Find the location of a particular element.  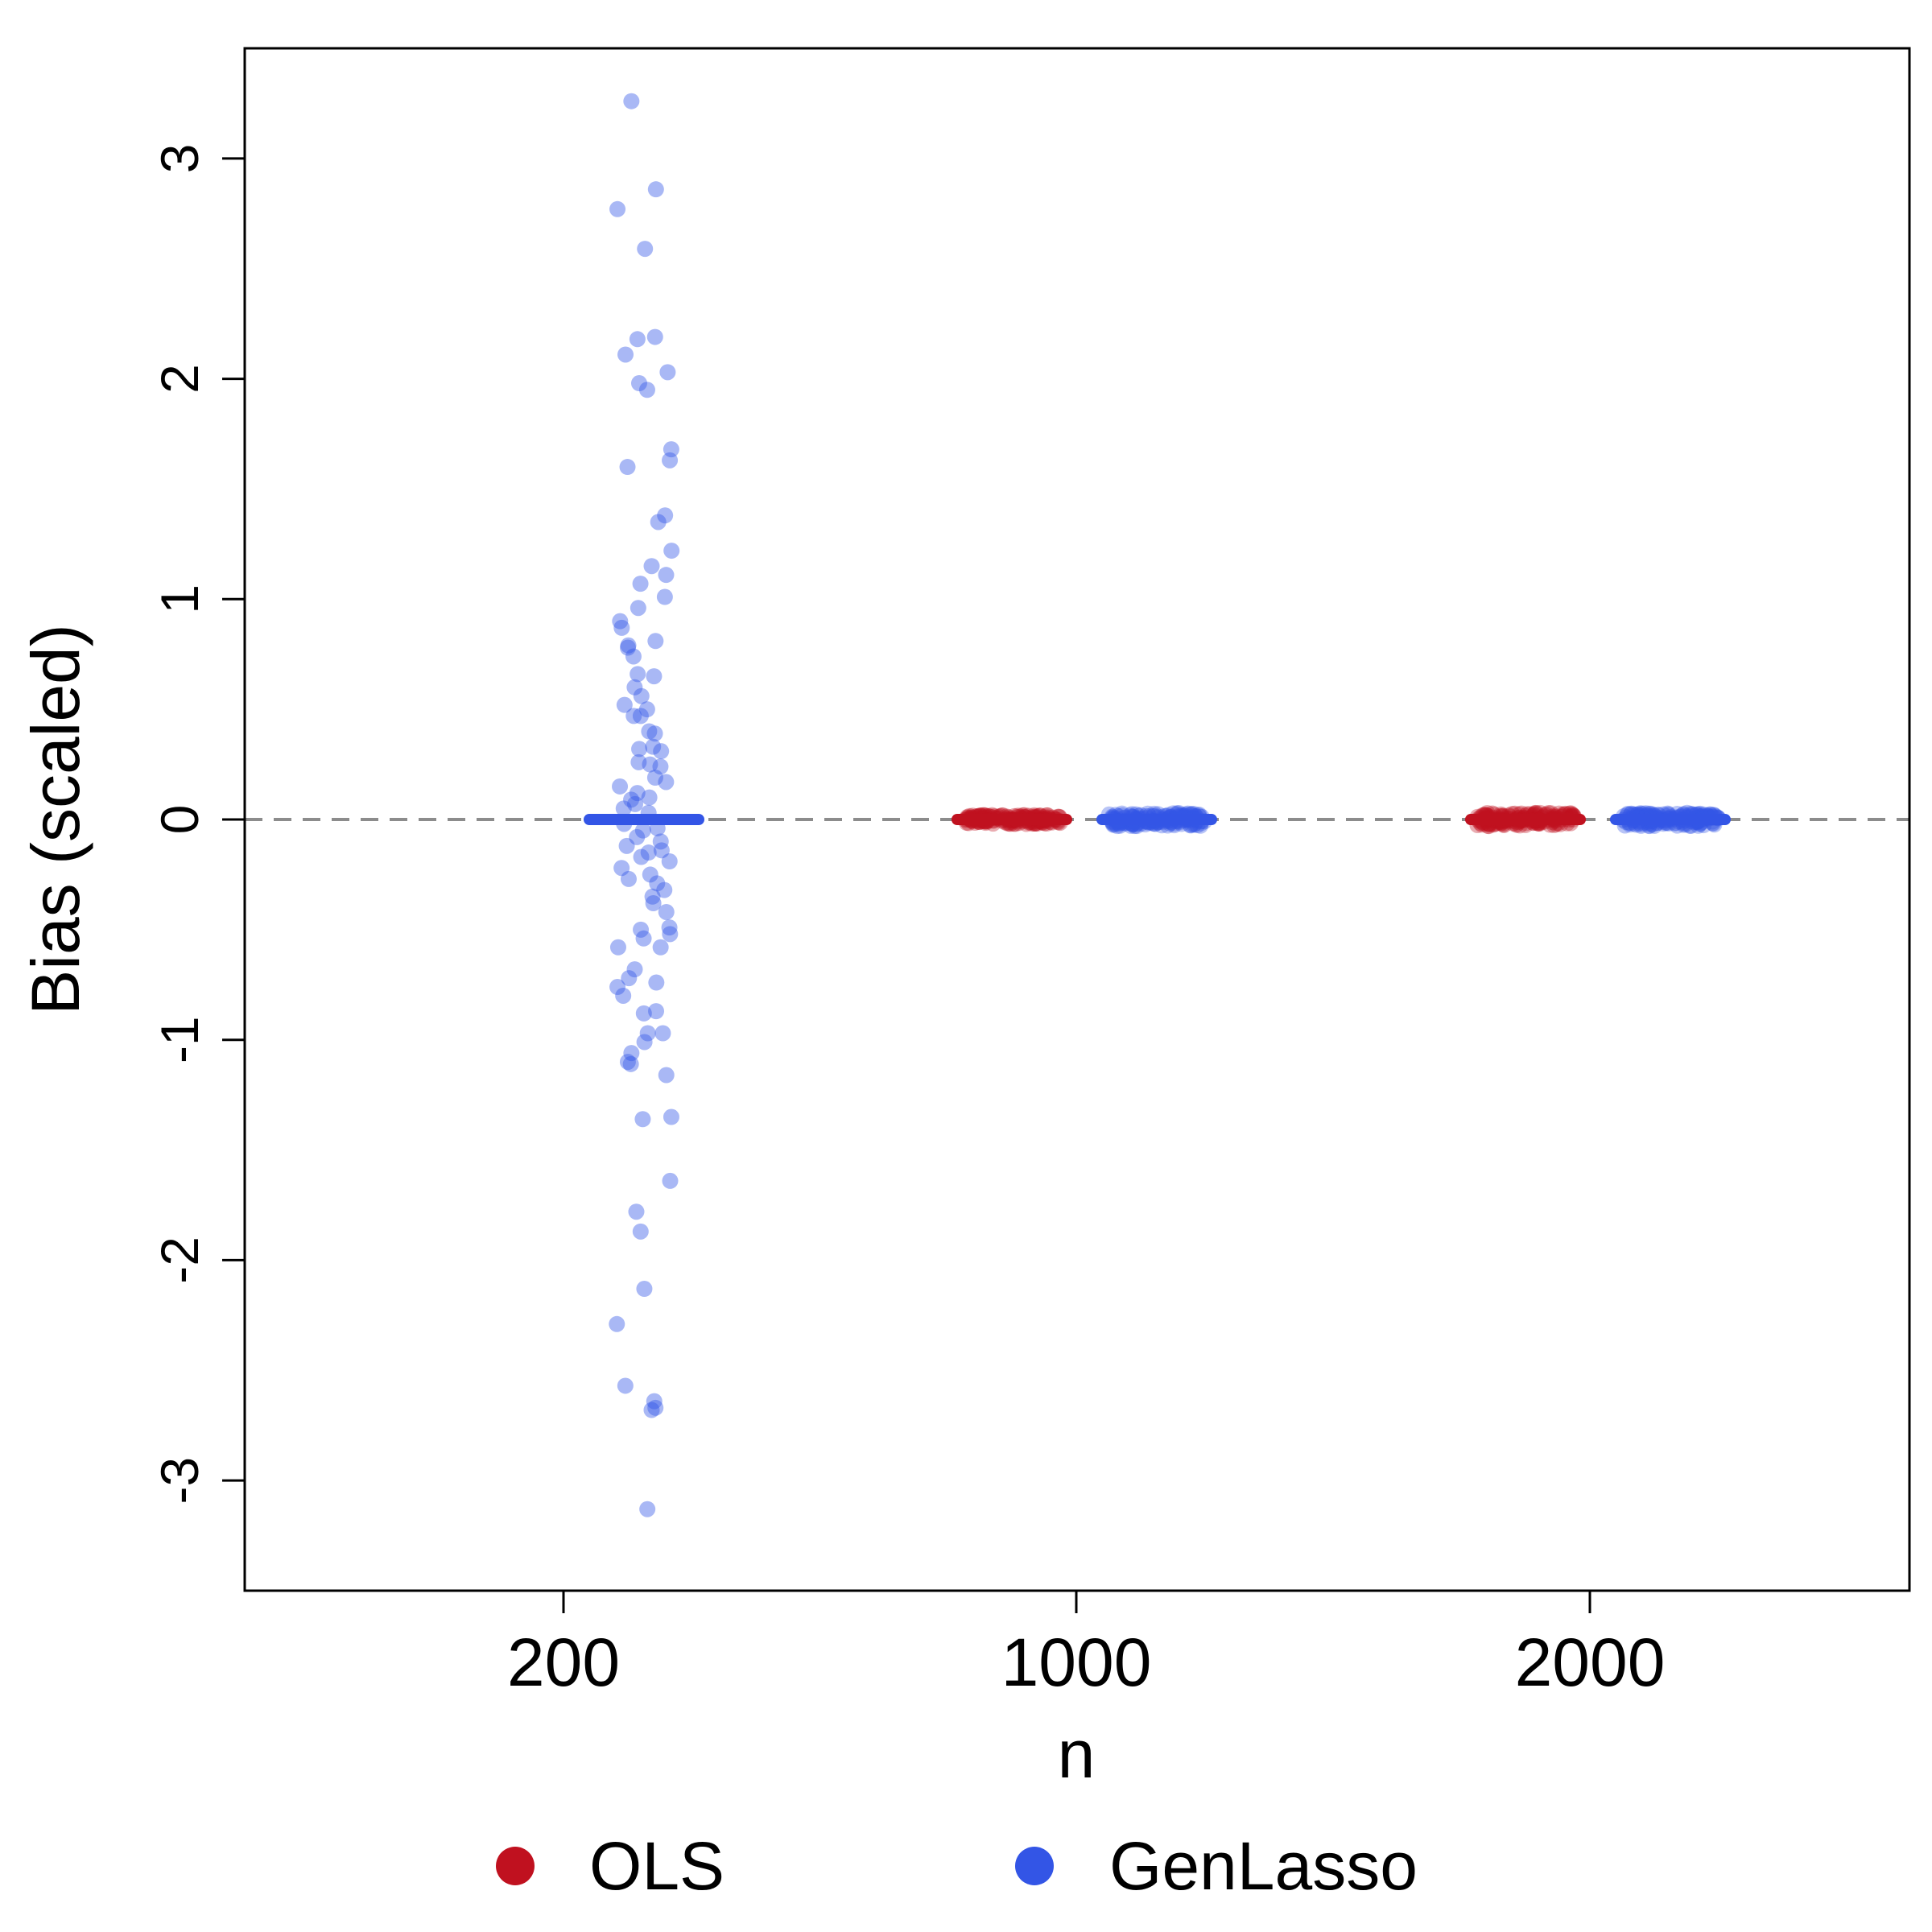

y-tick-label: -1 is located at coordinates (179, 1039).